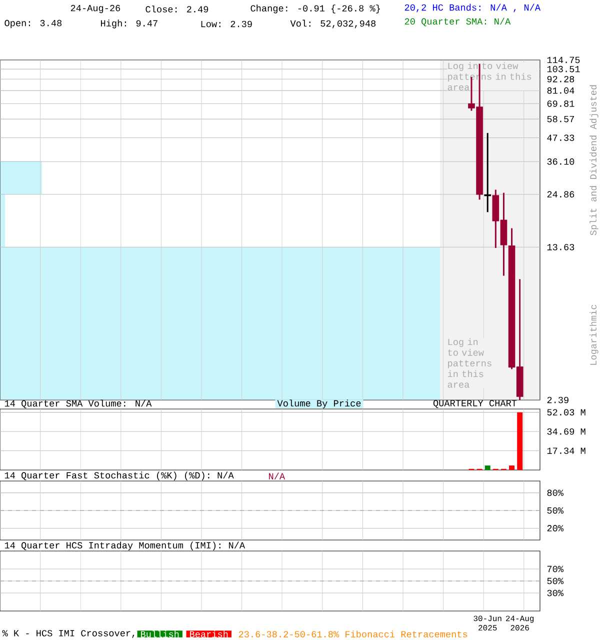 This screenshot has height=640, width=600. What do you see at coordinates (78, 404) in the screenshot?
I see `annotation: 14 Quarter SMA Volume: N/A` at bounding box center [78, 404].